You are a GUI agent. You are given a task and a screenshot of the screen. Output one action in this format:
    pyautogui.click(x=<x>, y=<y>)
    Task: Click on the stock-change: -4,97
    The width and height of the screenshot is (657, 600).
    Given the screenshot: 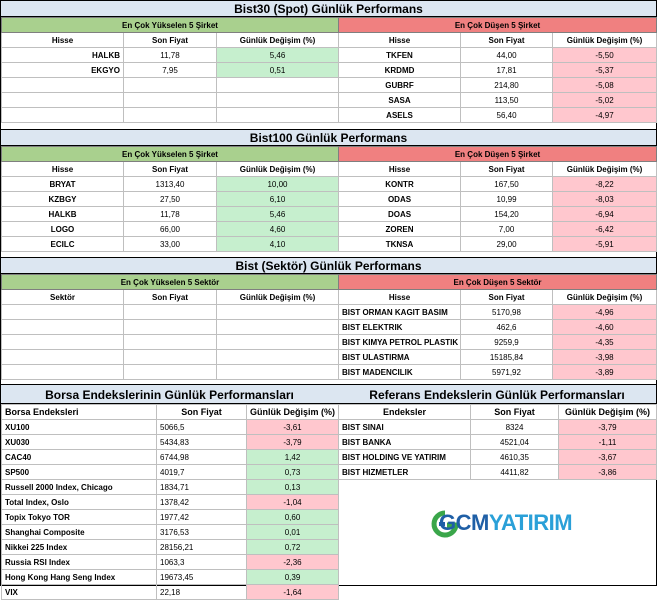 What is the action you would take?
    pyautogui.click(x=604, y=115)
    